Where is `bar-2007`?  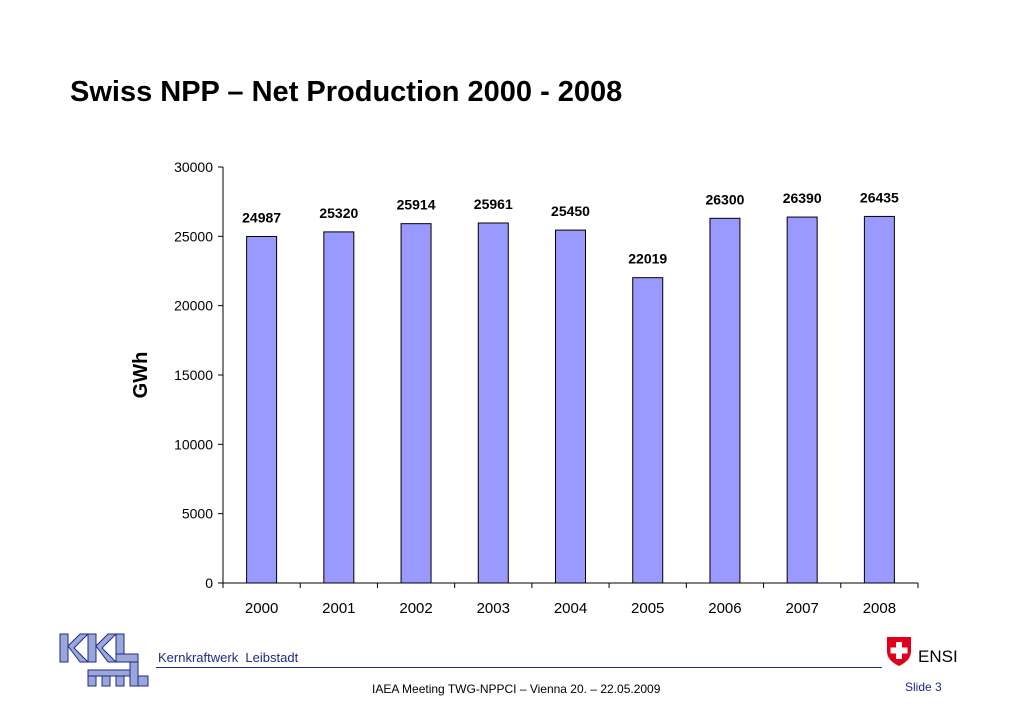 bar-2007 is located at coordinates (802, 400).